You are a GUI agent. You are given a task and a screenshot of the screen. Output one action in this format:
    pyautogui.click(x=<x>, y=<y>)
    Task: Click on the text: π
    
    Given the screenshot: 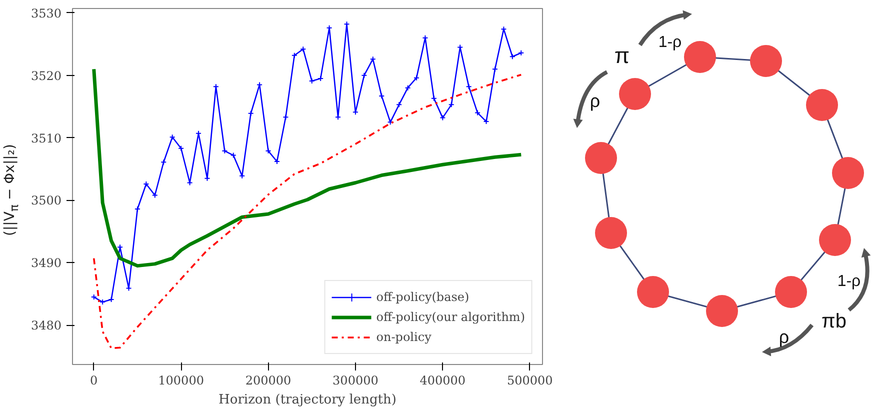 What is the action you would take?
    pyautogui.click(x=622, y=55)
    